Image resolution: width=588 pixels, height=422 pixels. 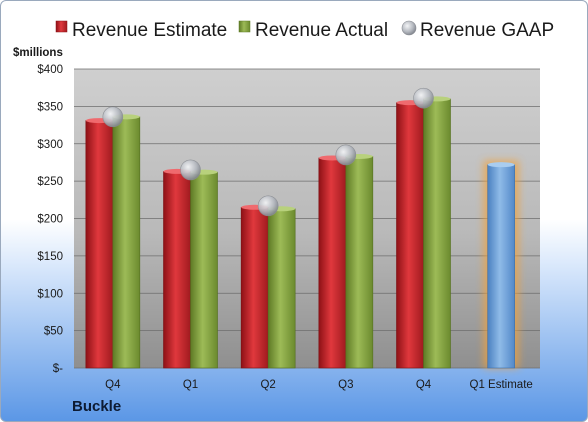 What do you see at coordinates (50, 257) in the screenshot?
I see `y-tick-label: $150` at bounding box center [50, 257].